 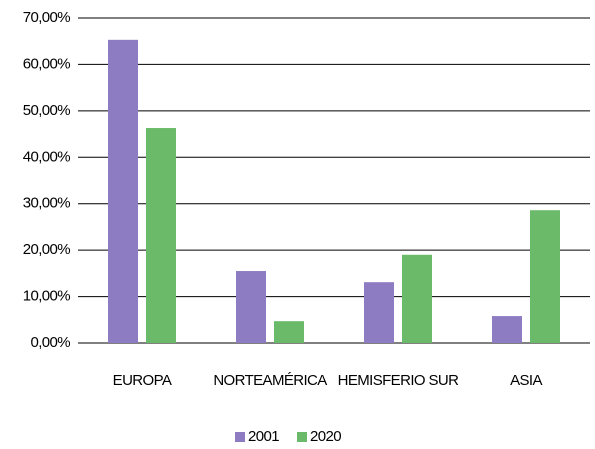 I want to click on y-tick-label: 20,00%, so click(x=47, y=249).